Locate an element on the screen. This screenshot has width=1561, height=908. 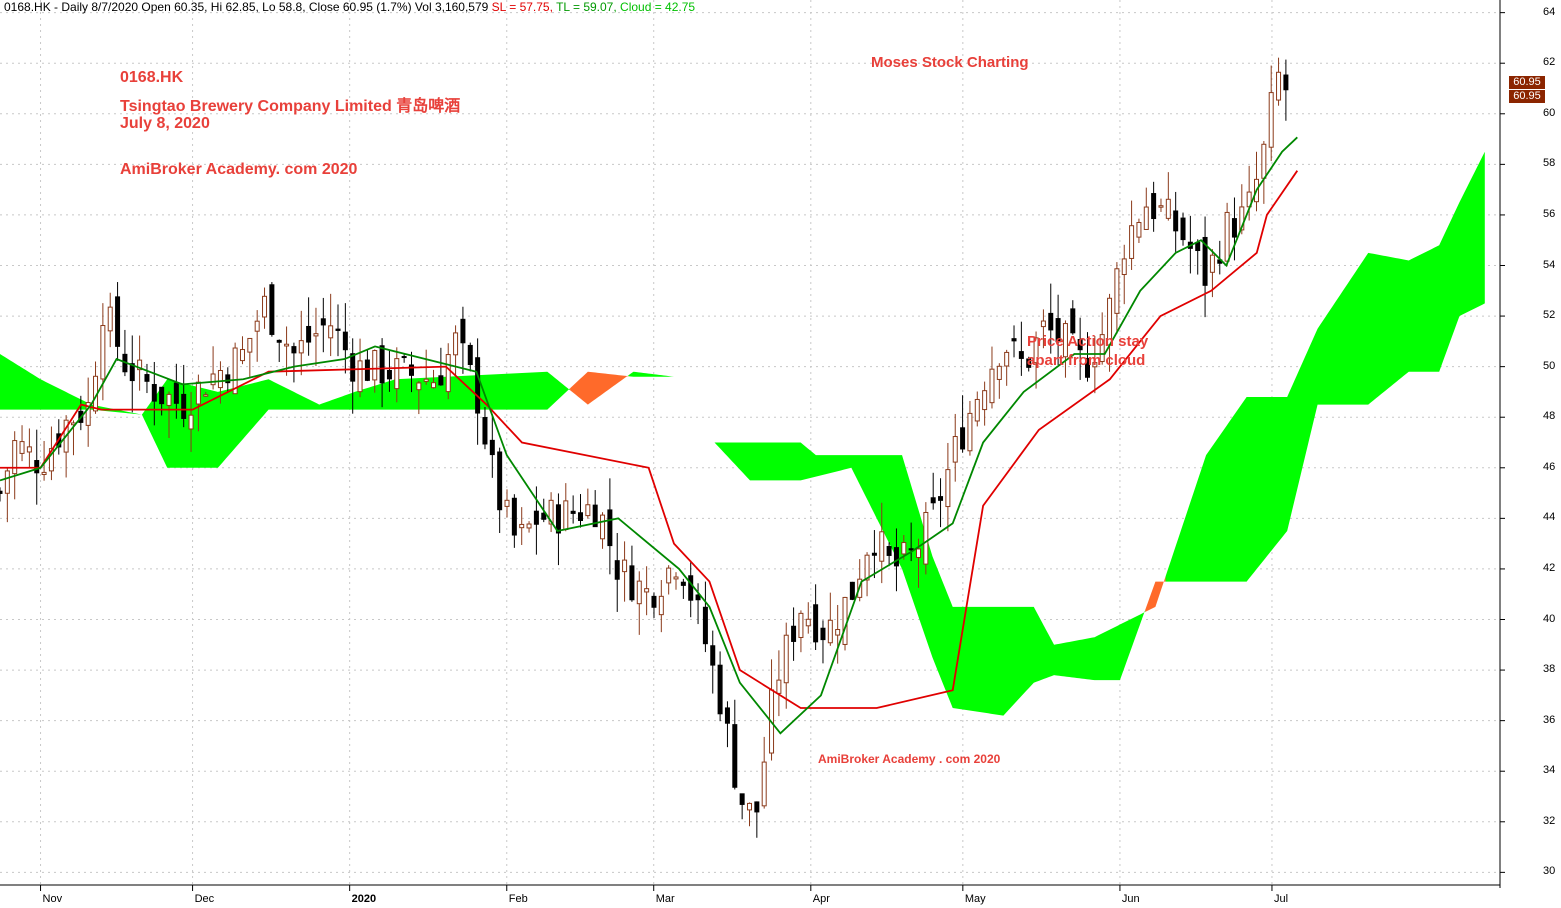
y-tick-label: 62 is located at coordinates (1549, 62).